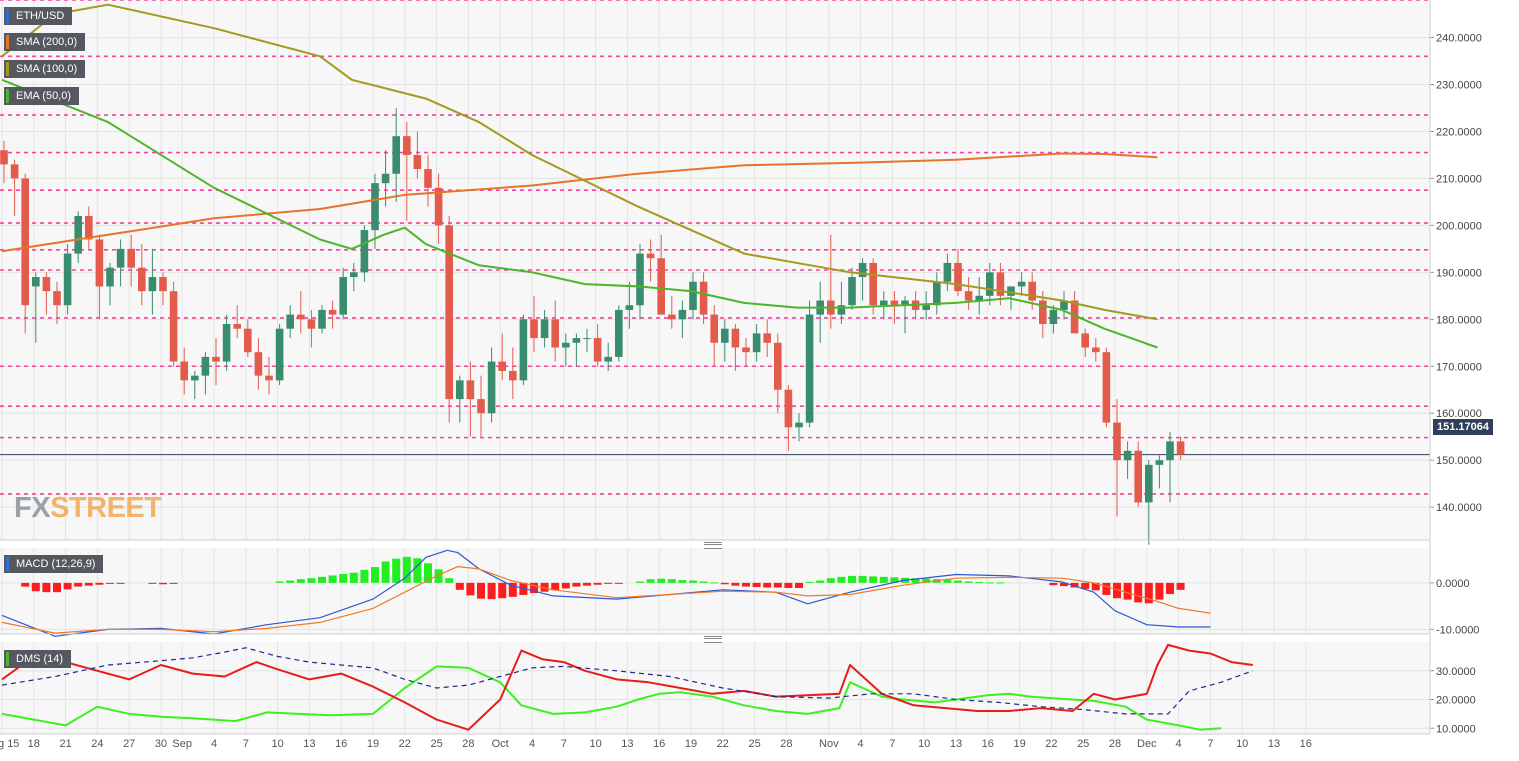 This screenshot has width=1519, height=761. What do you see at coordinates (38, 16) in the screenshot?
I see `instrument-tag: ETH/USD` at bounding box center [38, 16].